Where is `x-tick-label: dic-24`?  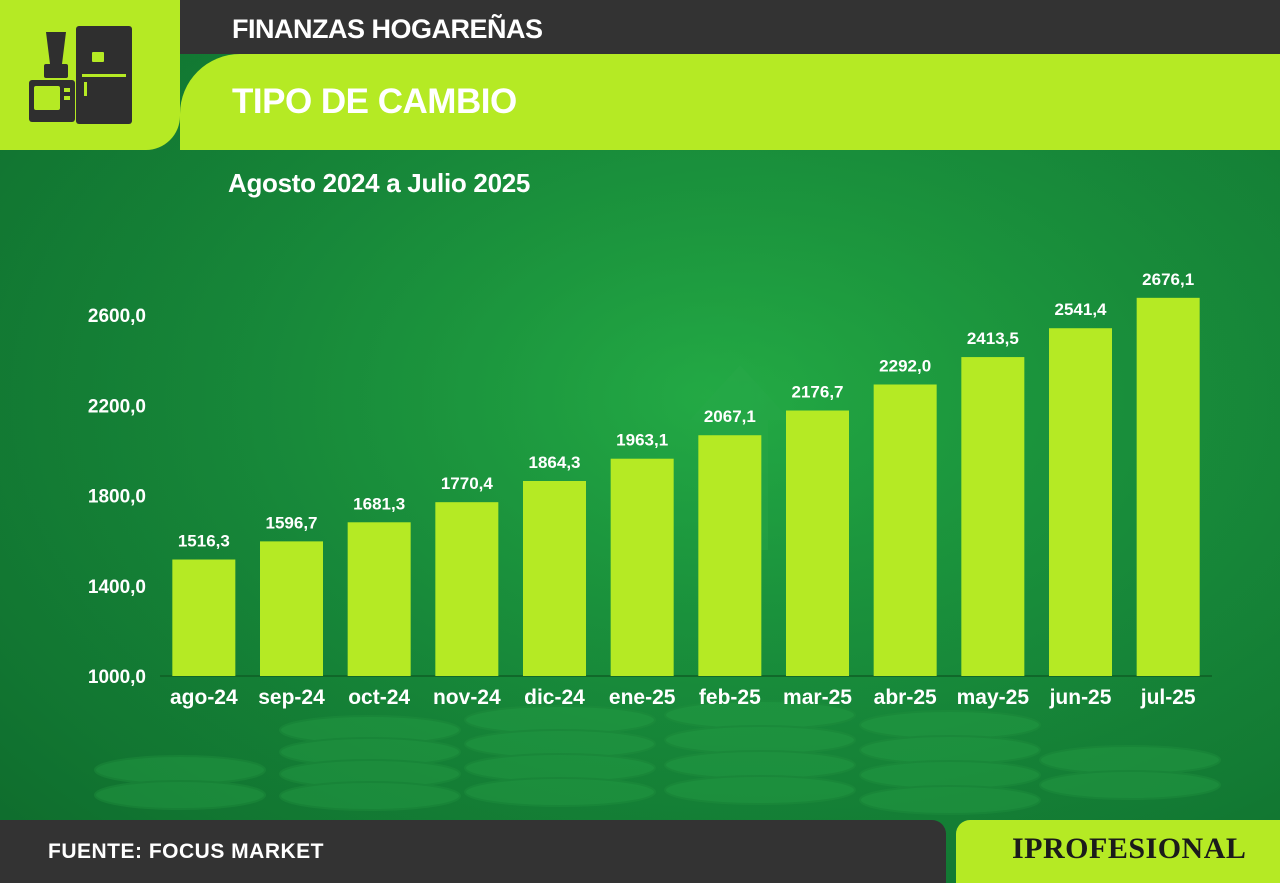 x-tick-label: dic-24 is located at coordinates (554, 697).